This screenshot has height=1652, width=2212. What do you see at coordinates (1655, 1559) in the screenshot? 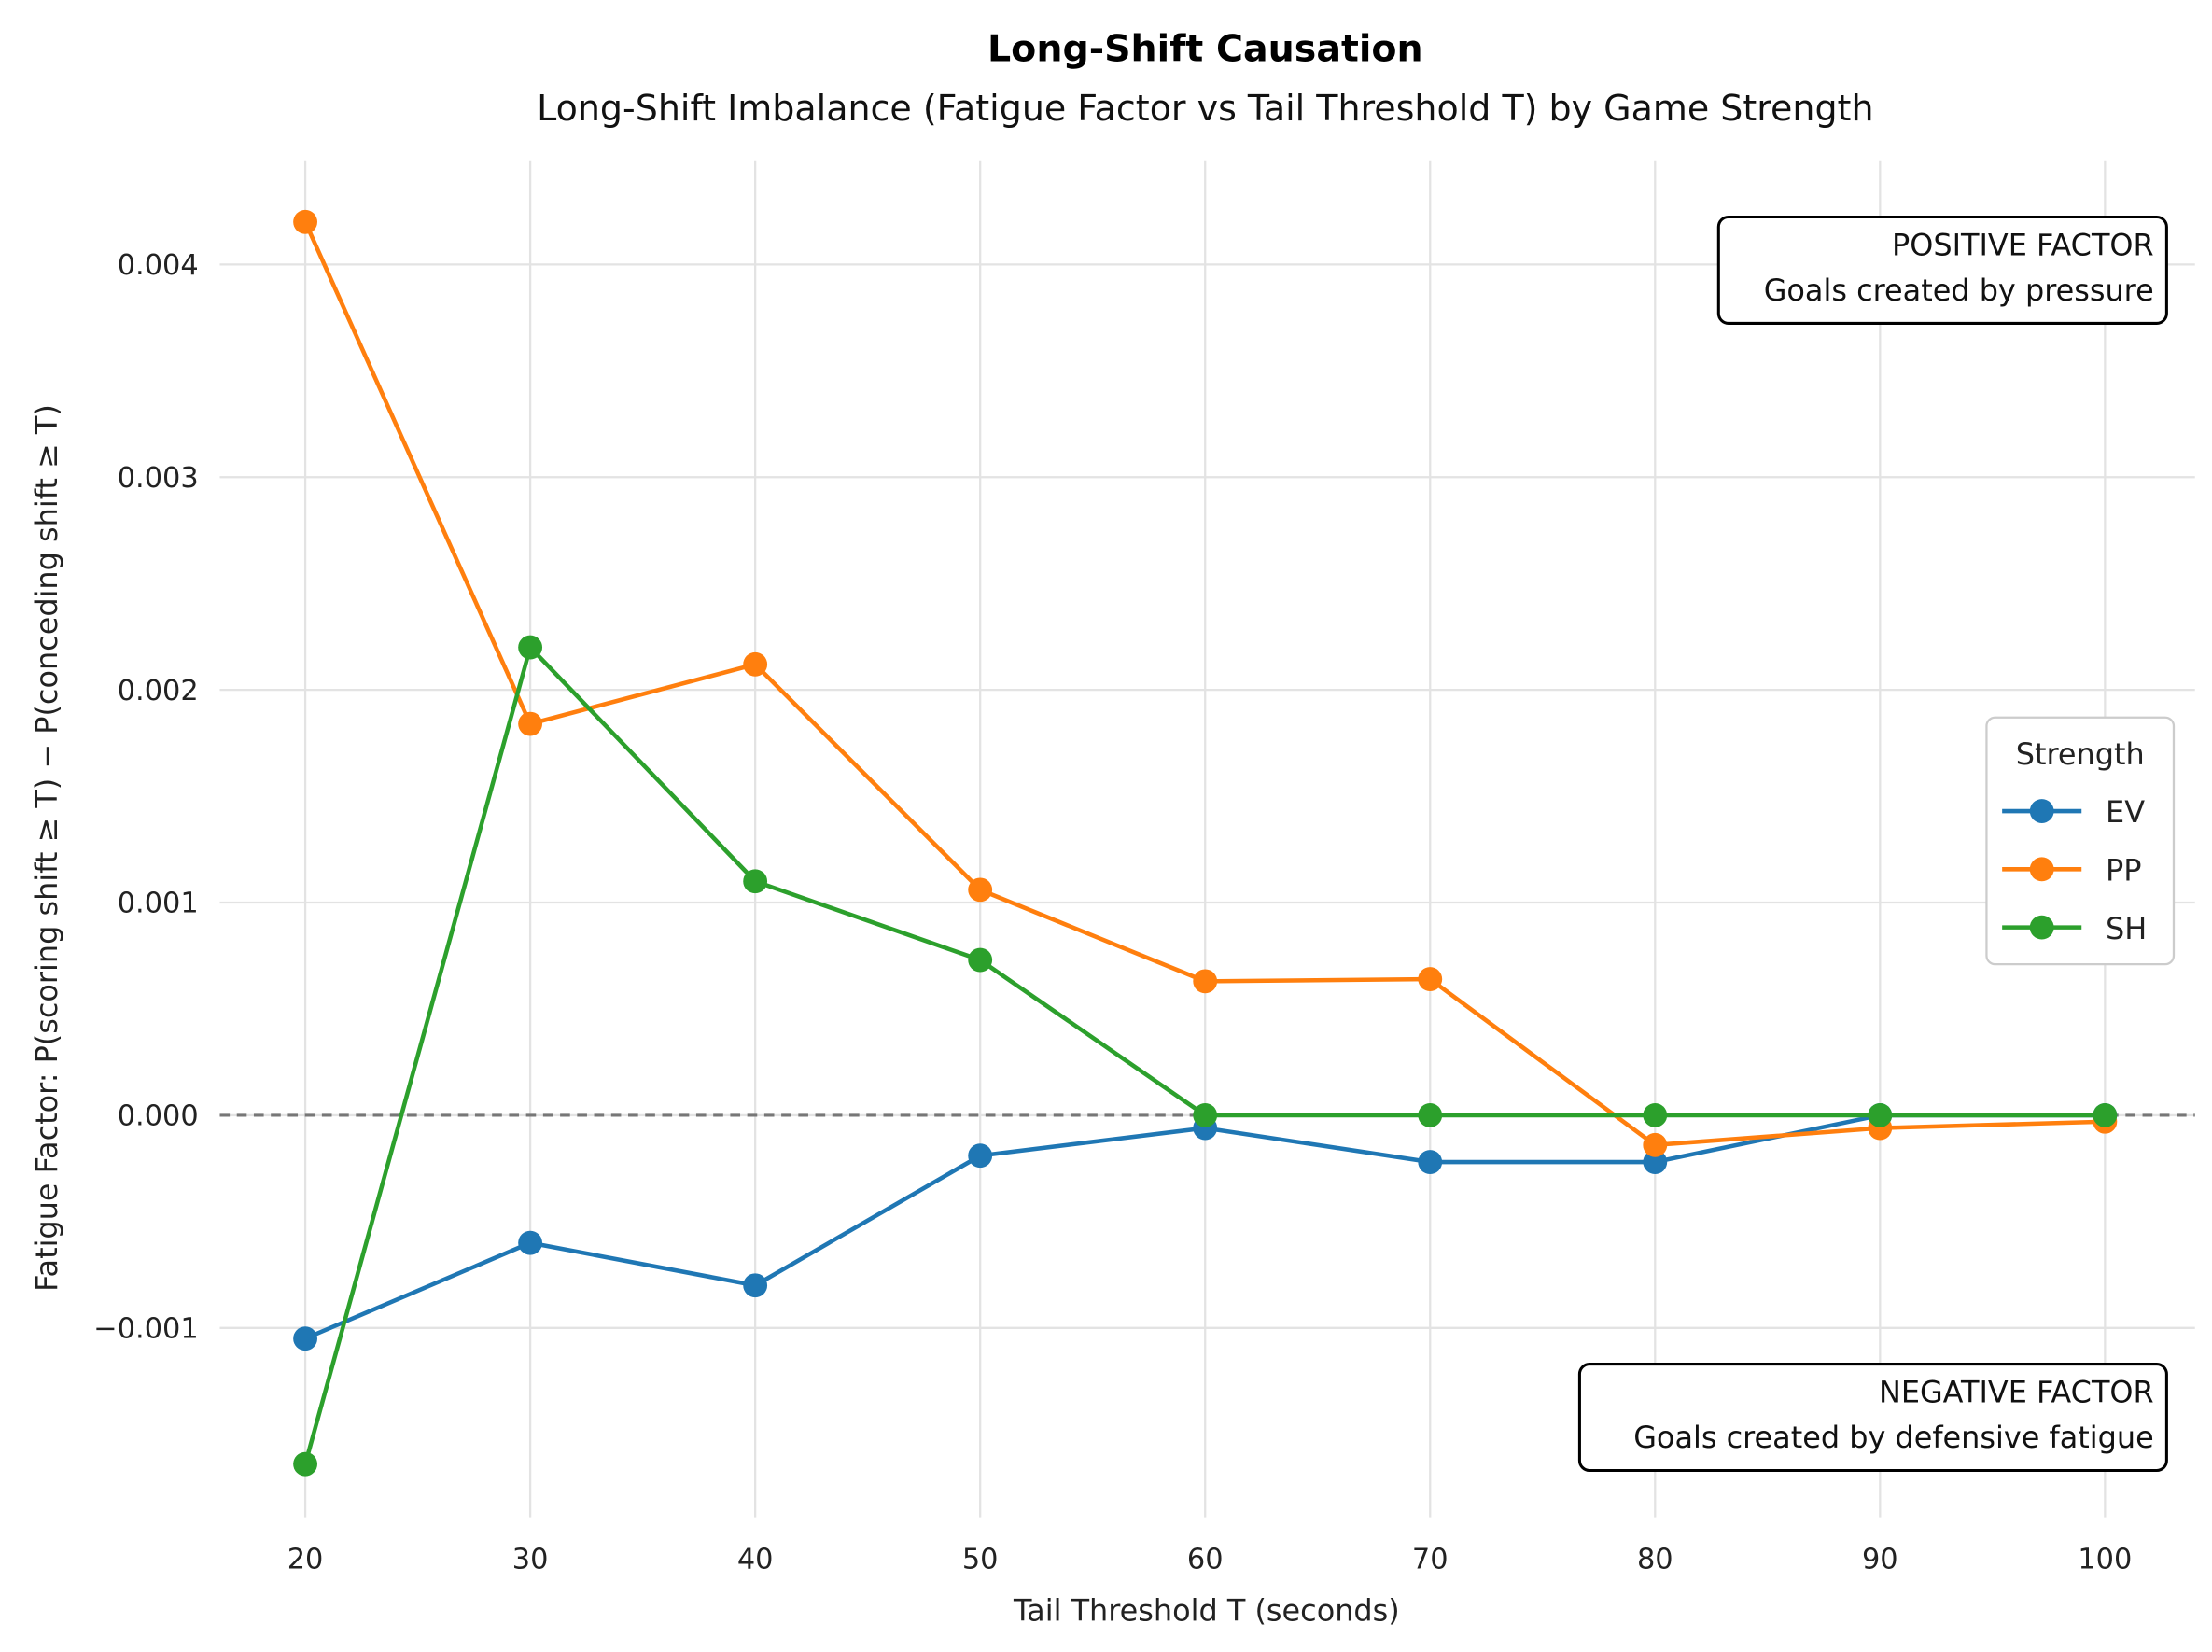
I see `x-tick-label: 80` at bounding box center [1655, 1559].